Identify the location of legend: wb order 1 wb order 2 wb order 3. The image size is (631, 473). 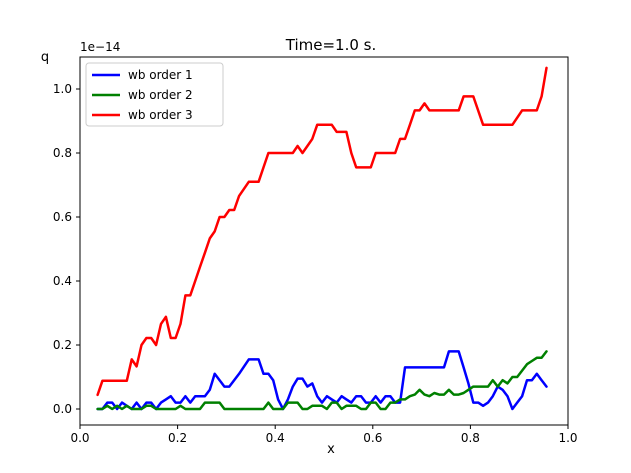
(154, 94).